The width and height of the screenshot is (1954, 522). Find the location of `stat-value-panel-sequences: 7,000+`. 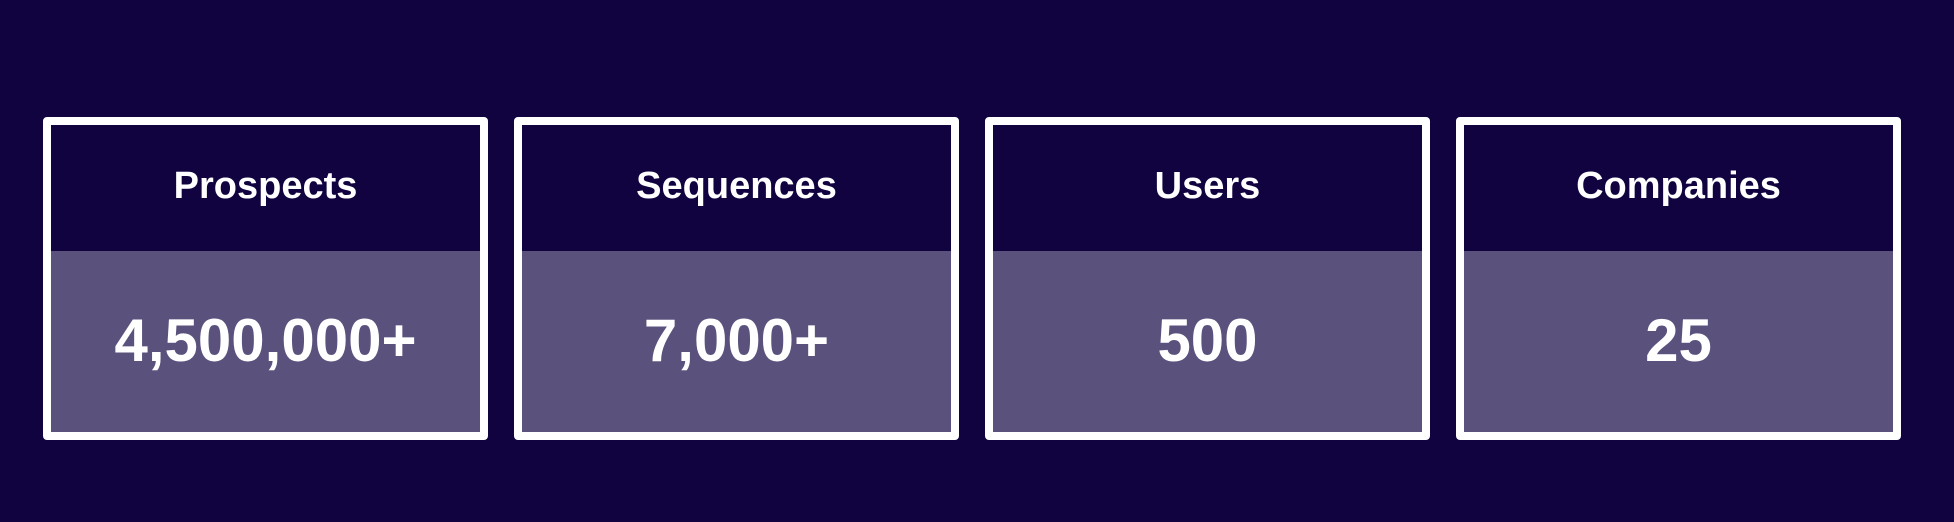

stat-value-panel-sequences: 7,000+ is located at coordinates (736, 341).